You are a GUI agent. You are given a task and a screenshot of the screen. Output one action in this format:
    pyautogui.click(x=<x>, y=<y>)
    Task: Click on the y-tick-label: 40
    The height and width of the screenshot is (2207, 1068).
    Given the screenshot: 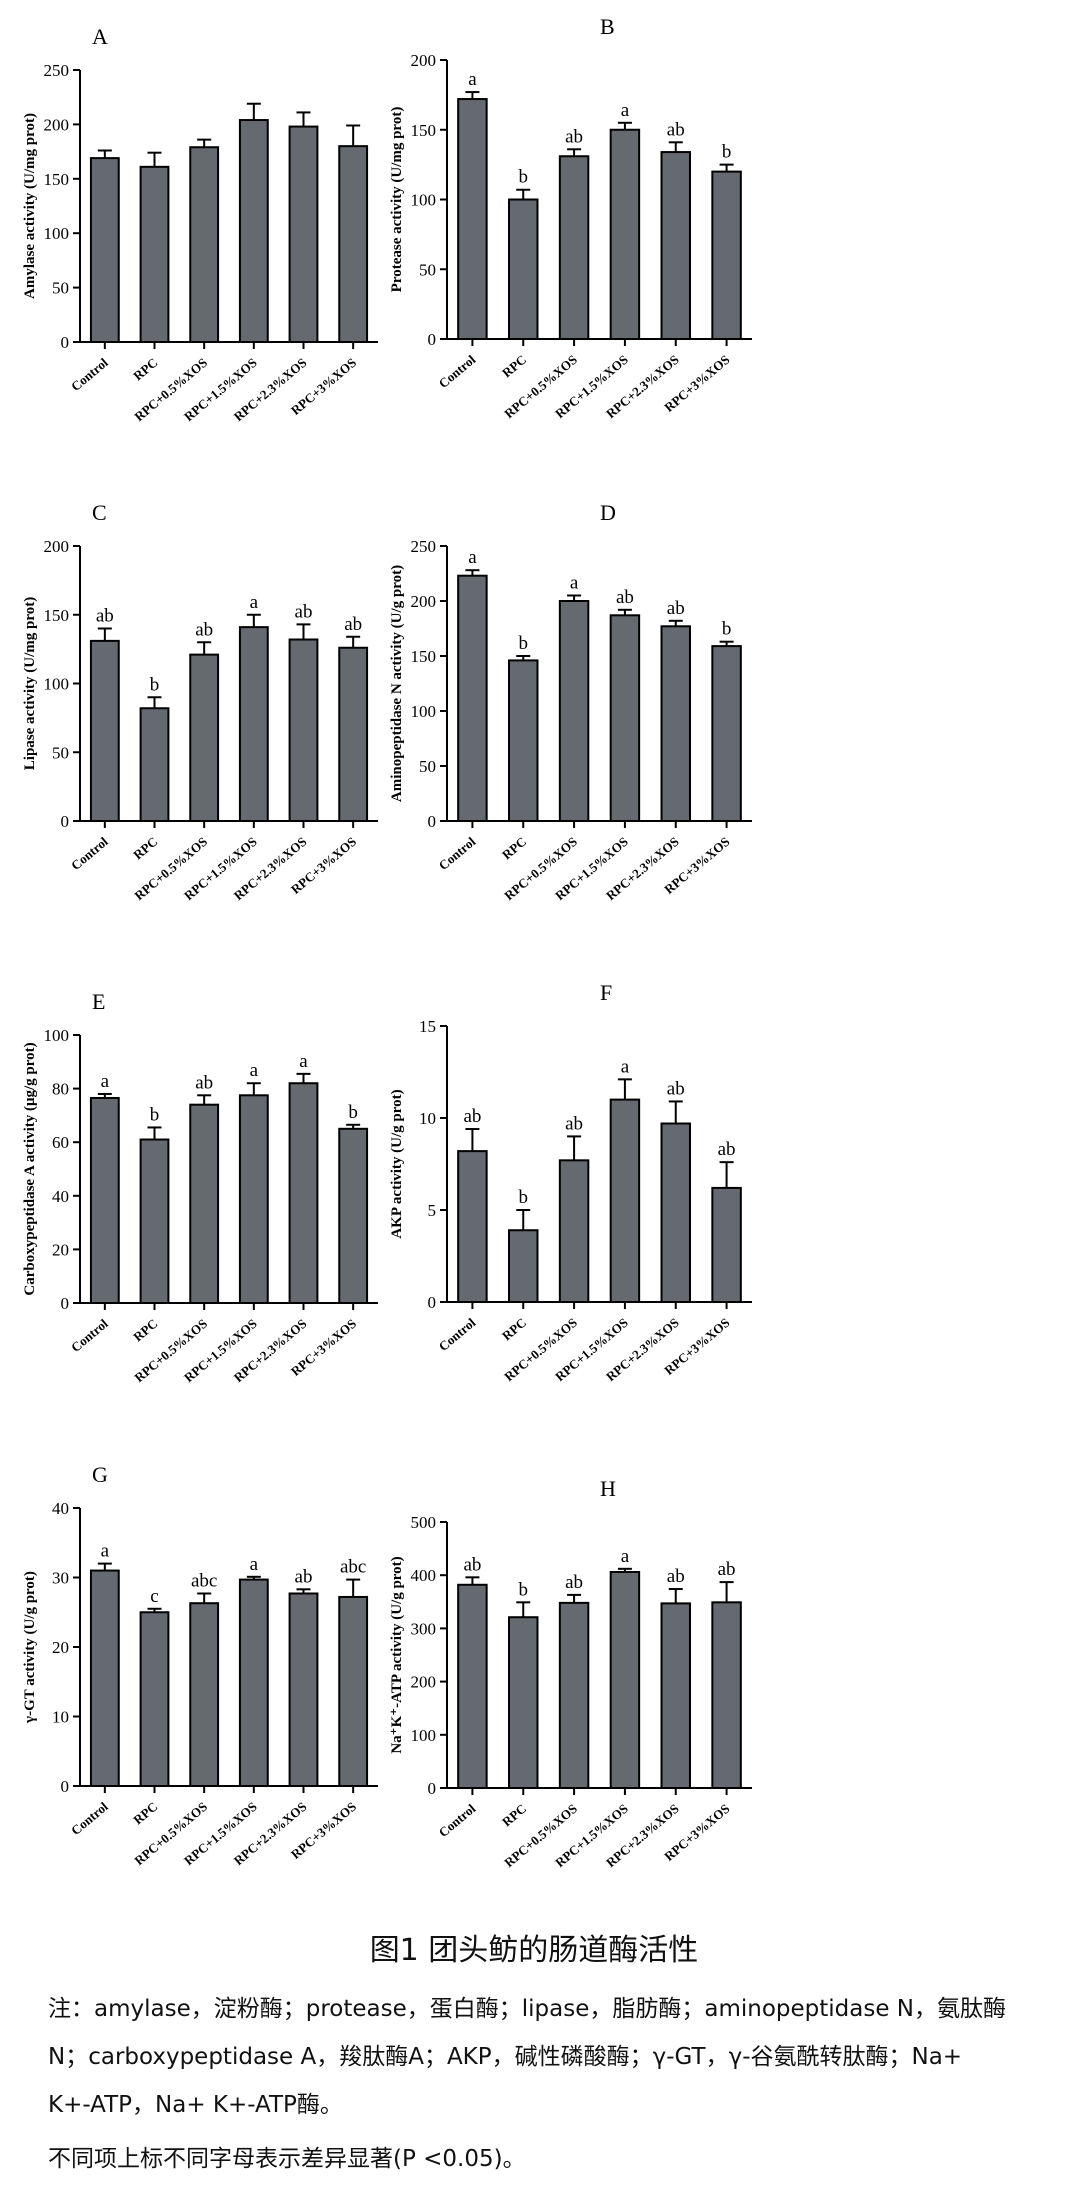 What is the action you would take?
    pyautogui.click(x=60, y=1508)
    